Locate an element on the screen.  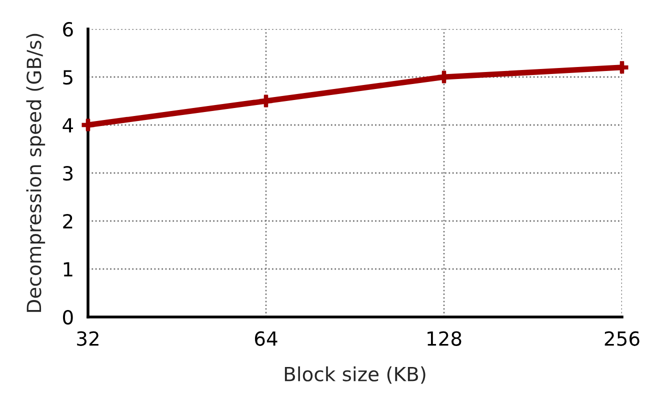
x-tick-label: 32 is located at coordinates (87, 338).